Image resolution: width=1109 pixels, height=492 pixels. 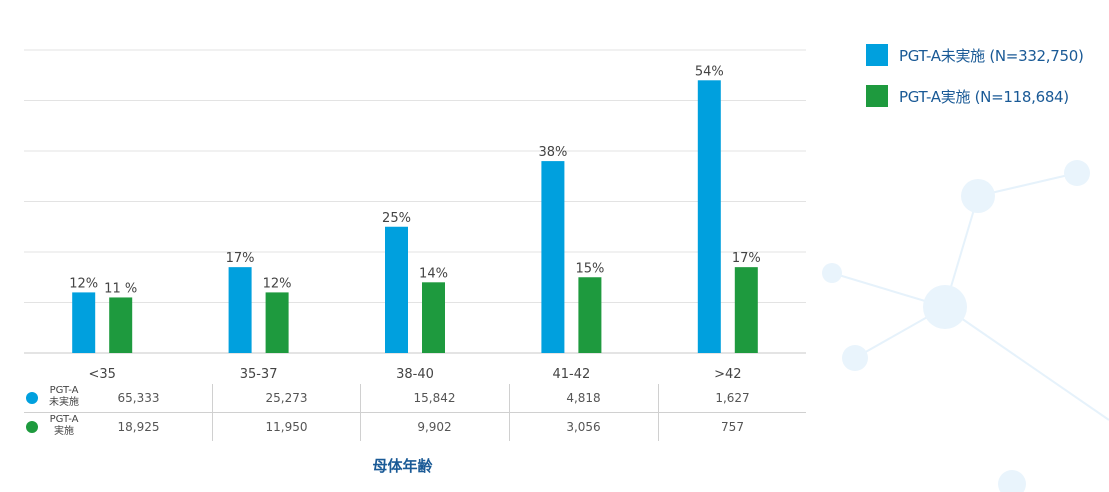 I want to click on legend-item-pgta: PGT-A実施 (N=118,684), so click(x=975, y=96).